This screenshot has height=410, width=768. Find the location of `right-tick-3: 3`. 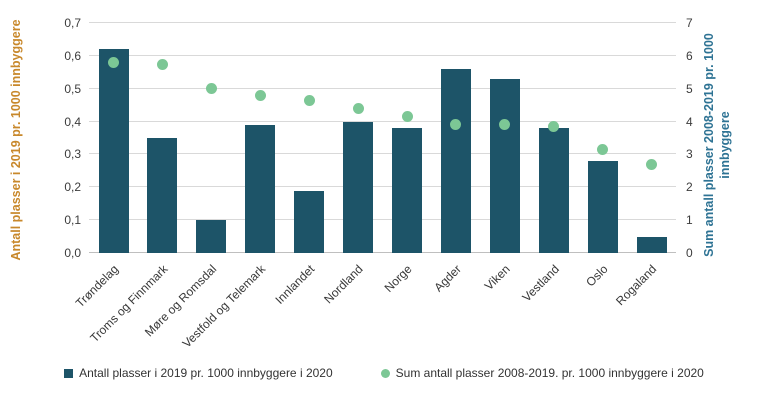

right-tick-3: 3 is located at coordinates (689, 154).